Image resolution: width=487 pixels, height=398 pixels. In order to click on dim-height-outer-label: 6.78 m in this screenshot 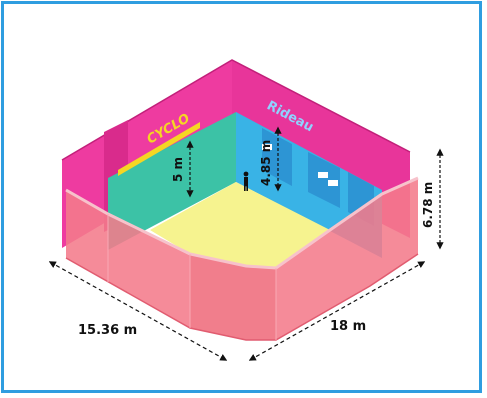, I will do `click(428, 205)`.